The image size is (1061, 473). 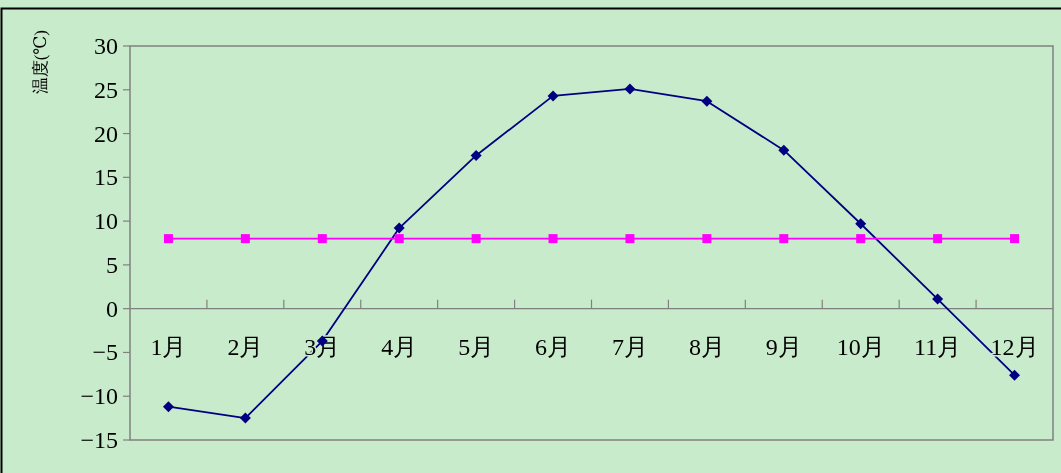 I want to click on y-tick-label: −5, so click(x=105, y=352).